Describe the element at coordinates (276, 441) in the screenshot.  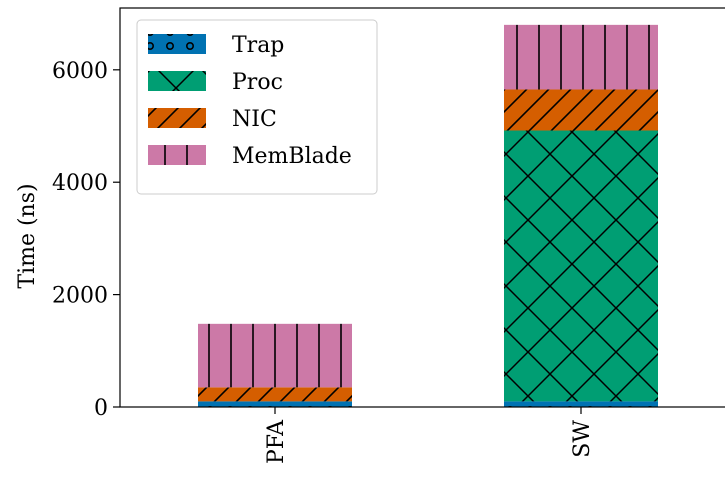
I see `x-tick-label-pfa: PFA` at that location.